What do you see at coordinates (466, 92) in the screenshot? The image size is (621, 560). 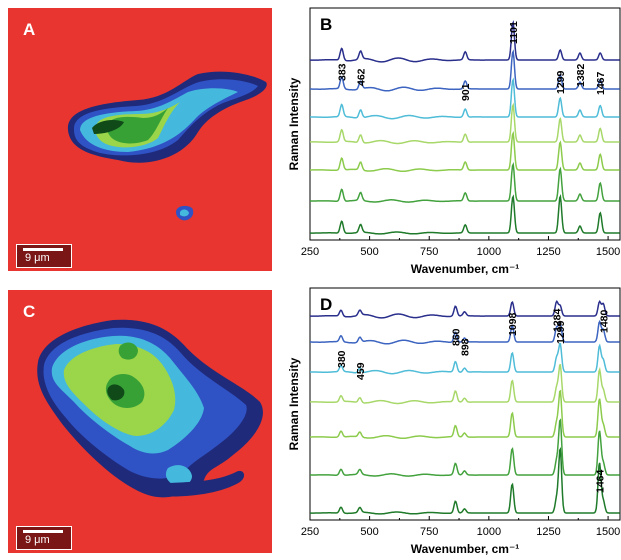 I see `peak-label: 901` at bounding box center [466, 92].